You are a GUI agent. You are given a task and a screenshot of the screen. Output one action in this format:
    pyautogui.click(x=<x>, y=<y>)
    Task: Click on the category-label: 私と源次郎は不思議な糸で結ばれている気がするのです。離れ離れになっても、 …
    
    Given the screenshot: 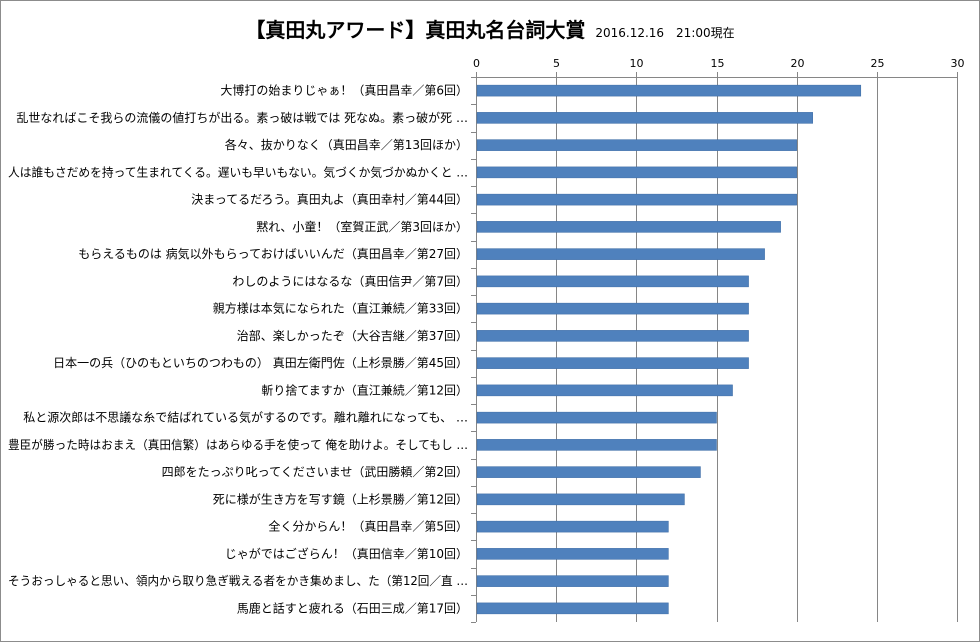 What is the action you would take?
    pyautogui.click(x=245, y=417)
    